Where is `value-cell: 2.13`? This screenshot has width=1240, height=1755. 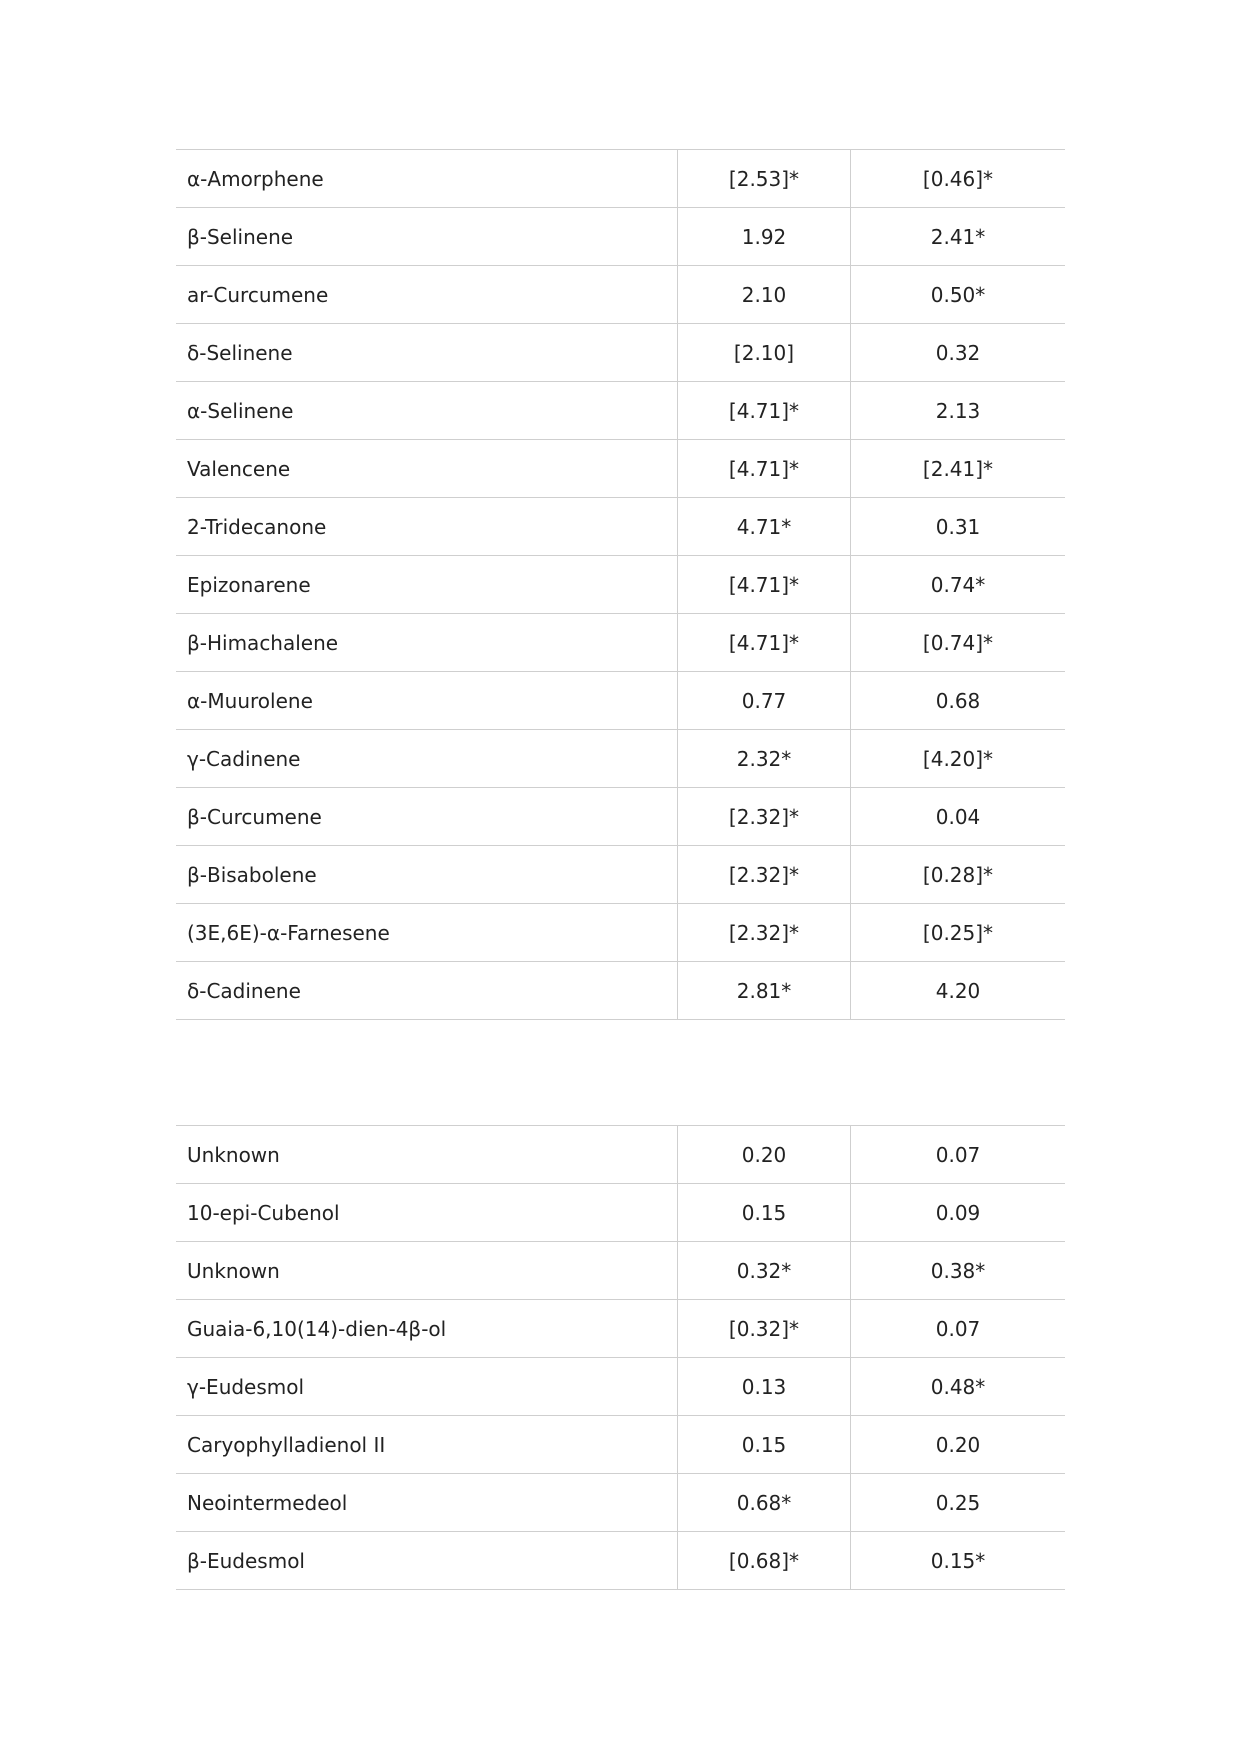 value-cell: 2.13 is located at coordinates (957, 410).